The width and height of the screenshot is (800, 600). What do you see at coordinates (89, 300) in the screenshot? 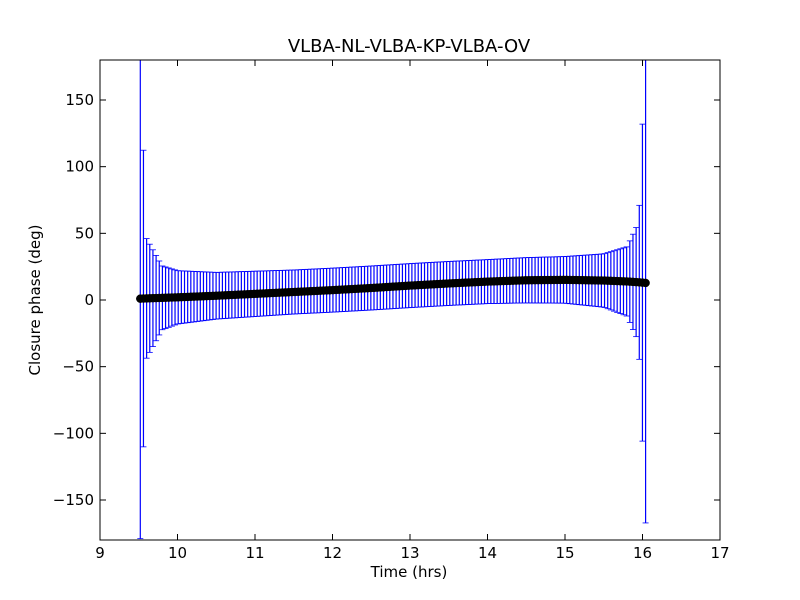
I see `y-tick-label: 0` at bounding box center [89, 300].